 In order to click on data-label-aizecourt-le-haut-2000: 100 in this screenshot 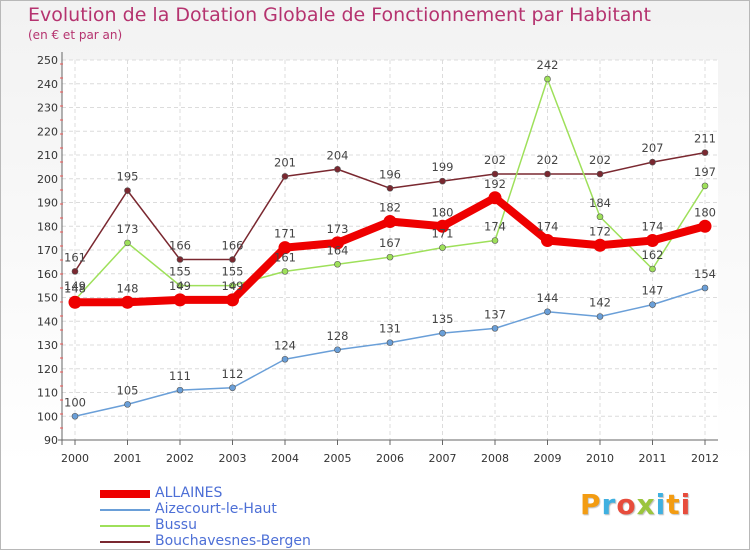, I will do `click(75, 402)`.